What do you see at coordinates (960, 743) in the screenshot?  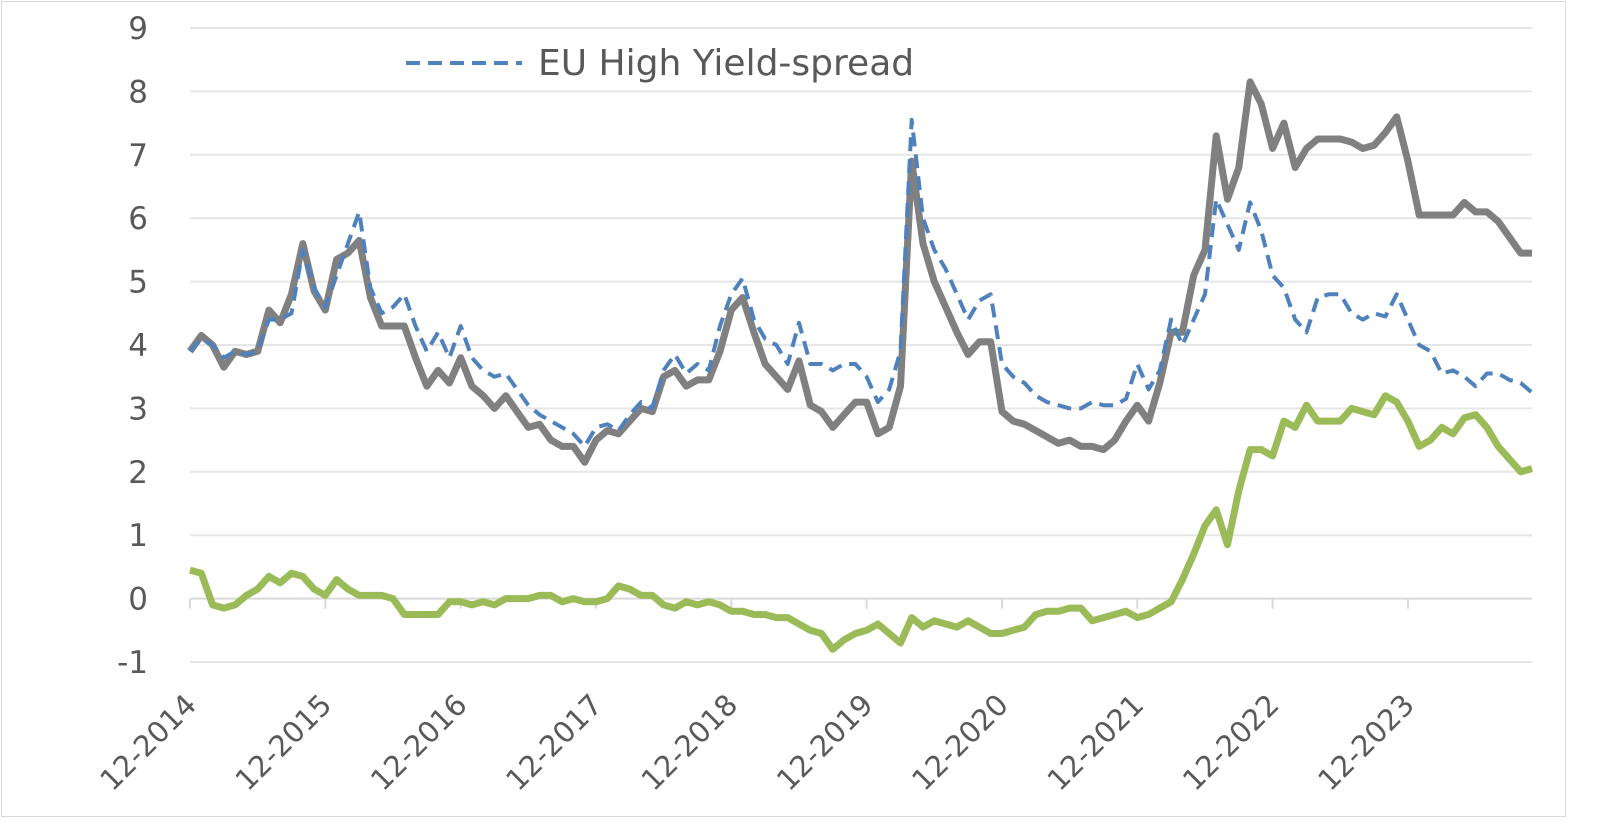 I see `x-tick-label: 12-2020` at bounding box center [960, 743].